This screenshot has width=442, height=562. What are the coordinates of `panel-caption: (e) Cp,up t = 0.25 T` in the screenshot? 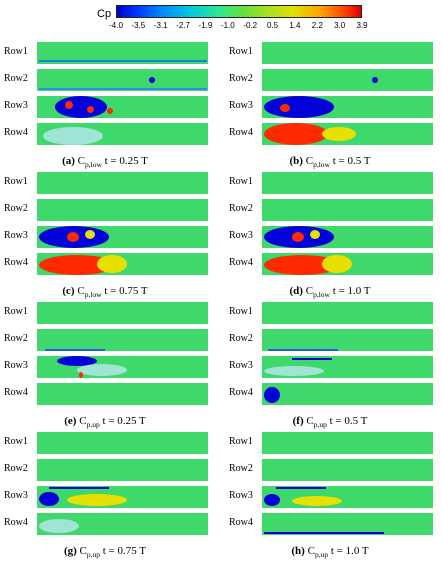 It's located at (105, 422).